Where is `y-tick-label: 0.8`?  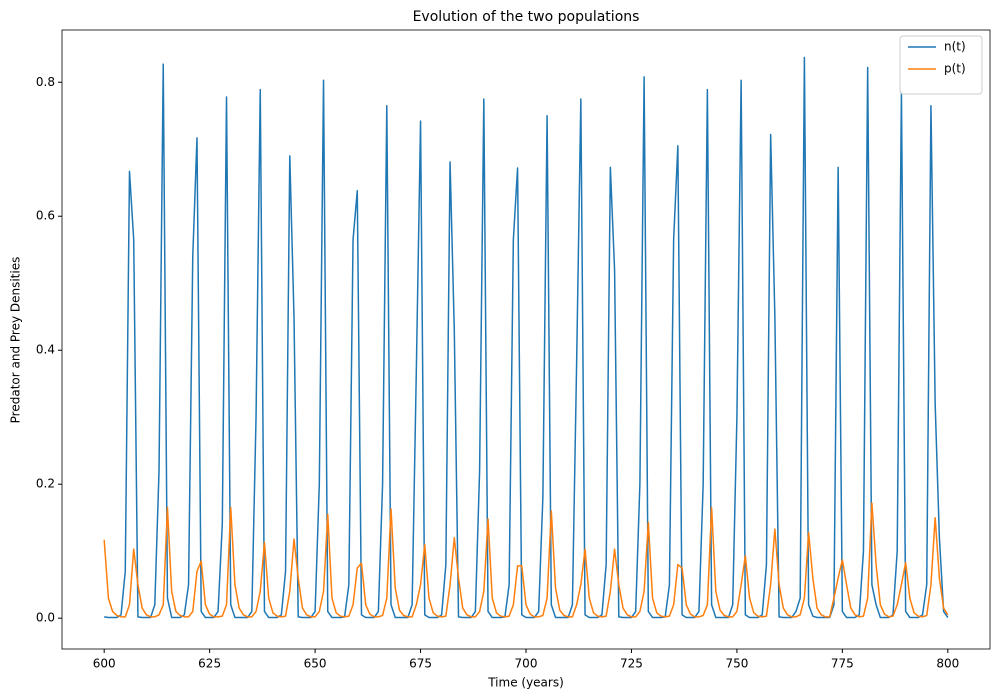
y-tick-label: 0.8 is located at coordinates (45, 82).